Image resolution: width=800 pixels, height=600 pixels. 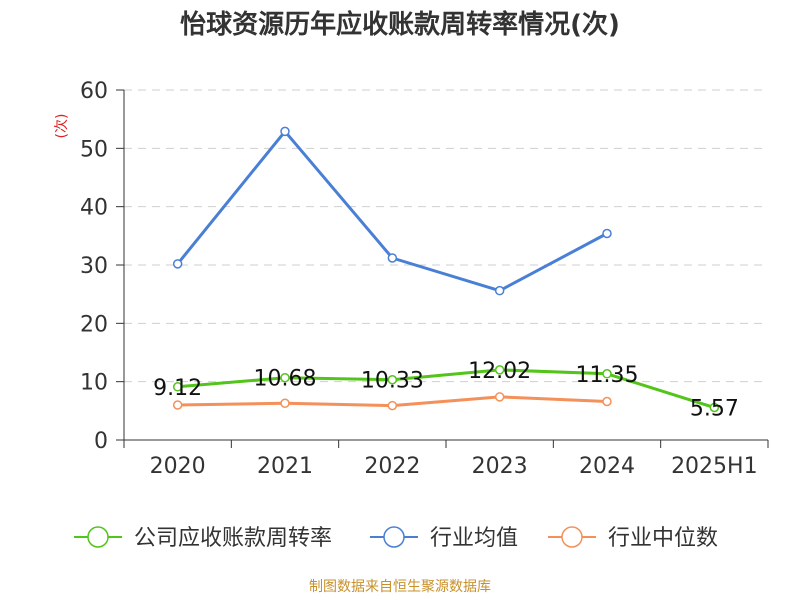 What do you see at coordinates (94, 208) in the screenshot?
I see `y-tick-label: 40` at bounding box center [94, 208].